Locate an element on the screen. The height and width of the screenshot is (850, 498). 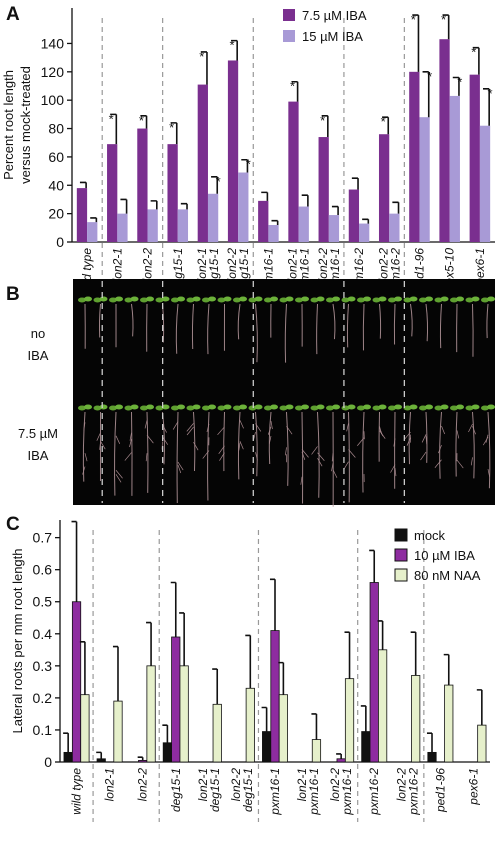
legend-label: 7.5 µM IBA is located at coordinates (334, 15).